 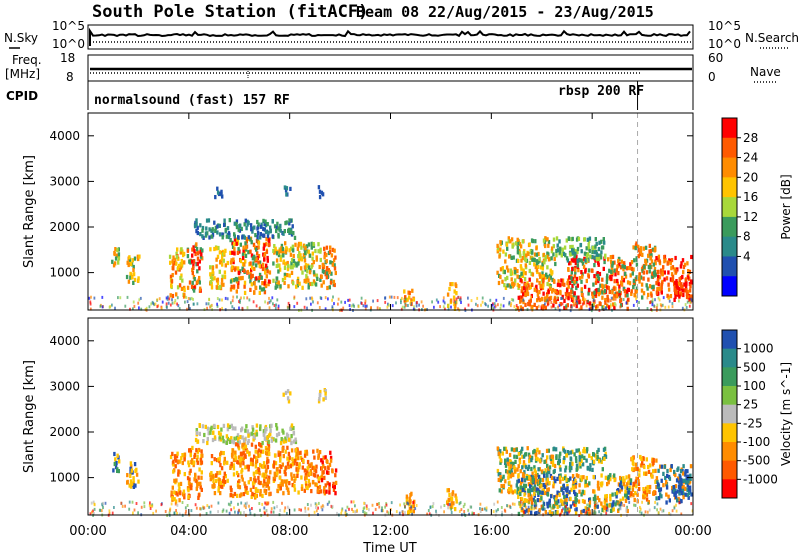 I want to click on power-colorbar-segment, so click(x=729, y=167).